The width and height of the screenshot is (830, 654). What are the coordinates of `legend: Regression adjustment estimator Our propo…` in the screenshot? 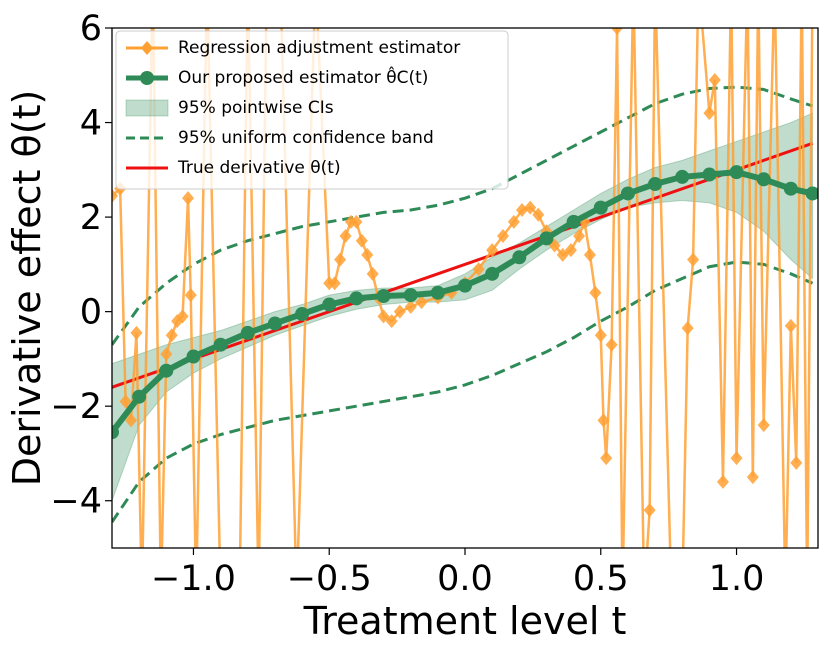 It's located at (312, 110).